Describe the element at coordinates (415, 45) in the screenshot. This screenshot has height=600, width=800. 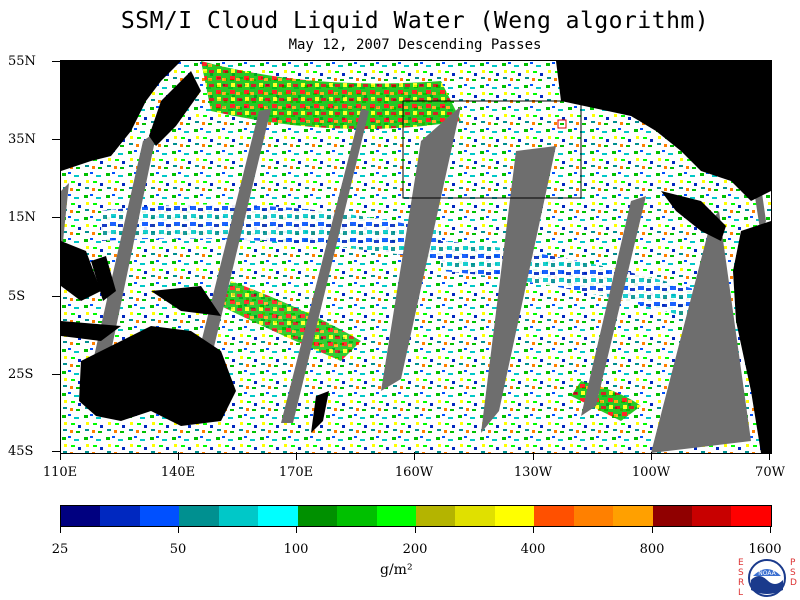
I see `map-subtitle: May 12, 2007 Descending Passes` at that location.